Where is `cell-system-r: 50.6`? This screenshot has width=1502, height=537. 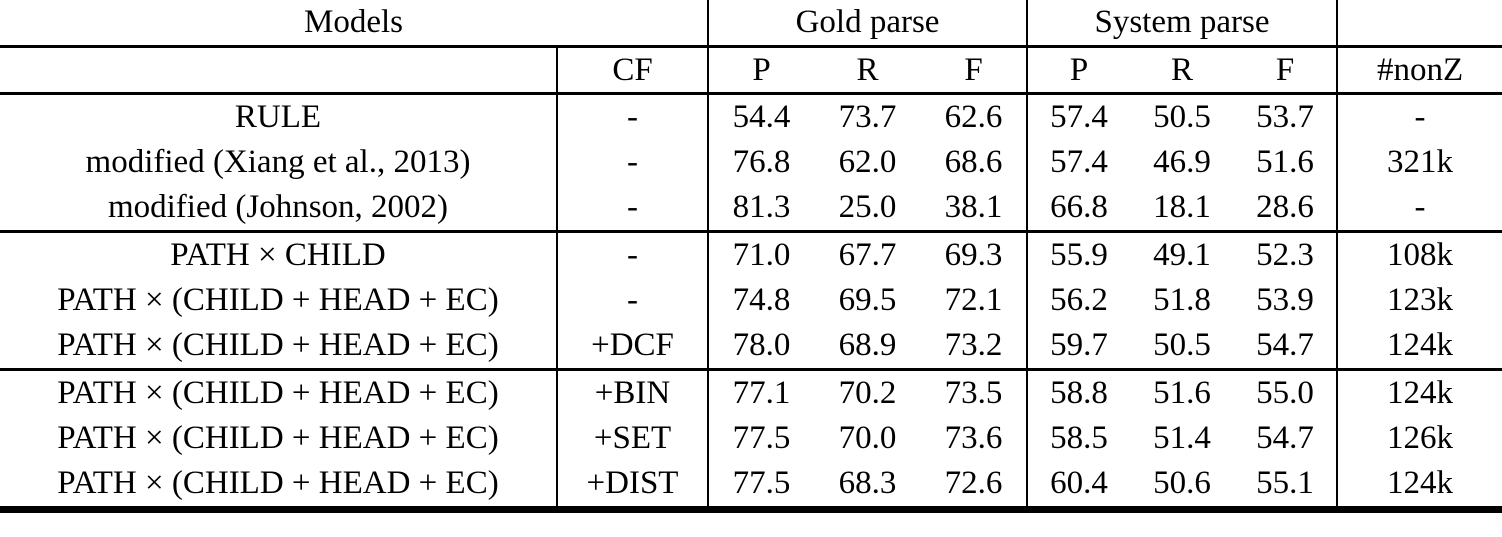
cell-system-r: 50.6 is located at coordinates (1182, 487).